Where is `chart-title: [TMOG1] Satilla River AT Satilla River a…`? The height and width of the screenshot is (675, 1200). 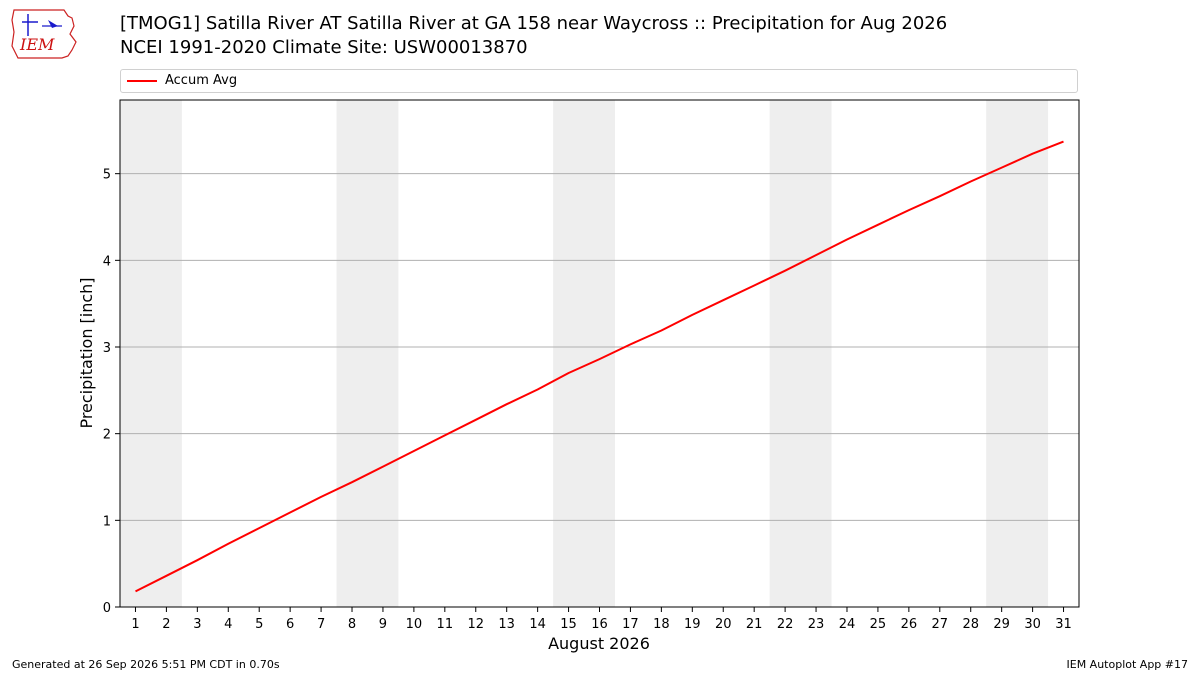
chart-title: [TMOG1] Satilla River AT Satilla River a… is located at coordinates (534, 23).